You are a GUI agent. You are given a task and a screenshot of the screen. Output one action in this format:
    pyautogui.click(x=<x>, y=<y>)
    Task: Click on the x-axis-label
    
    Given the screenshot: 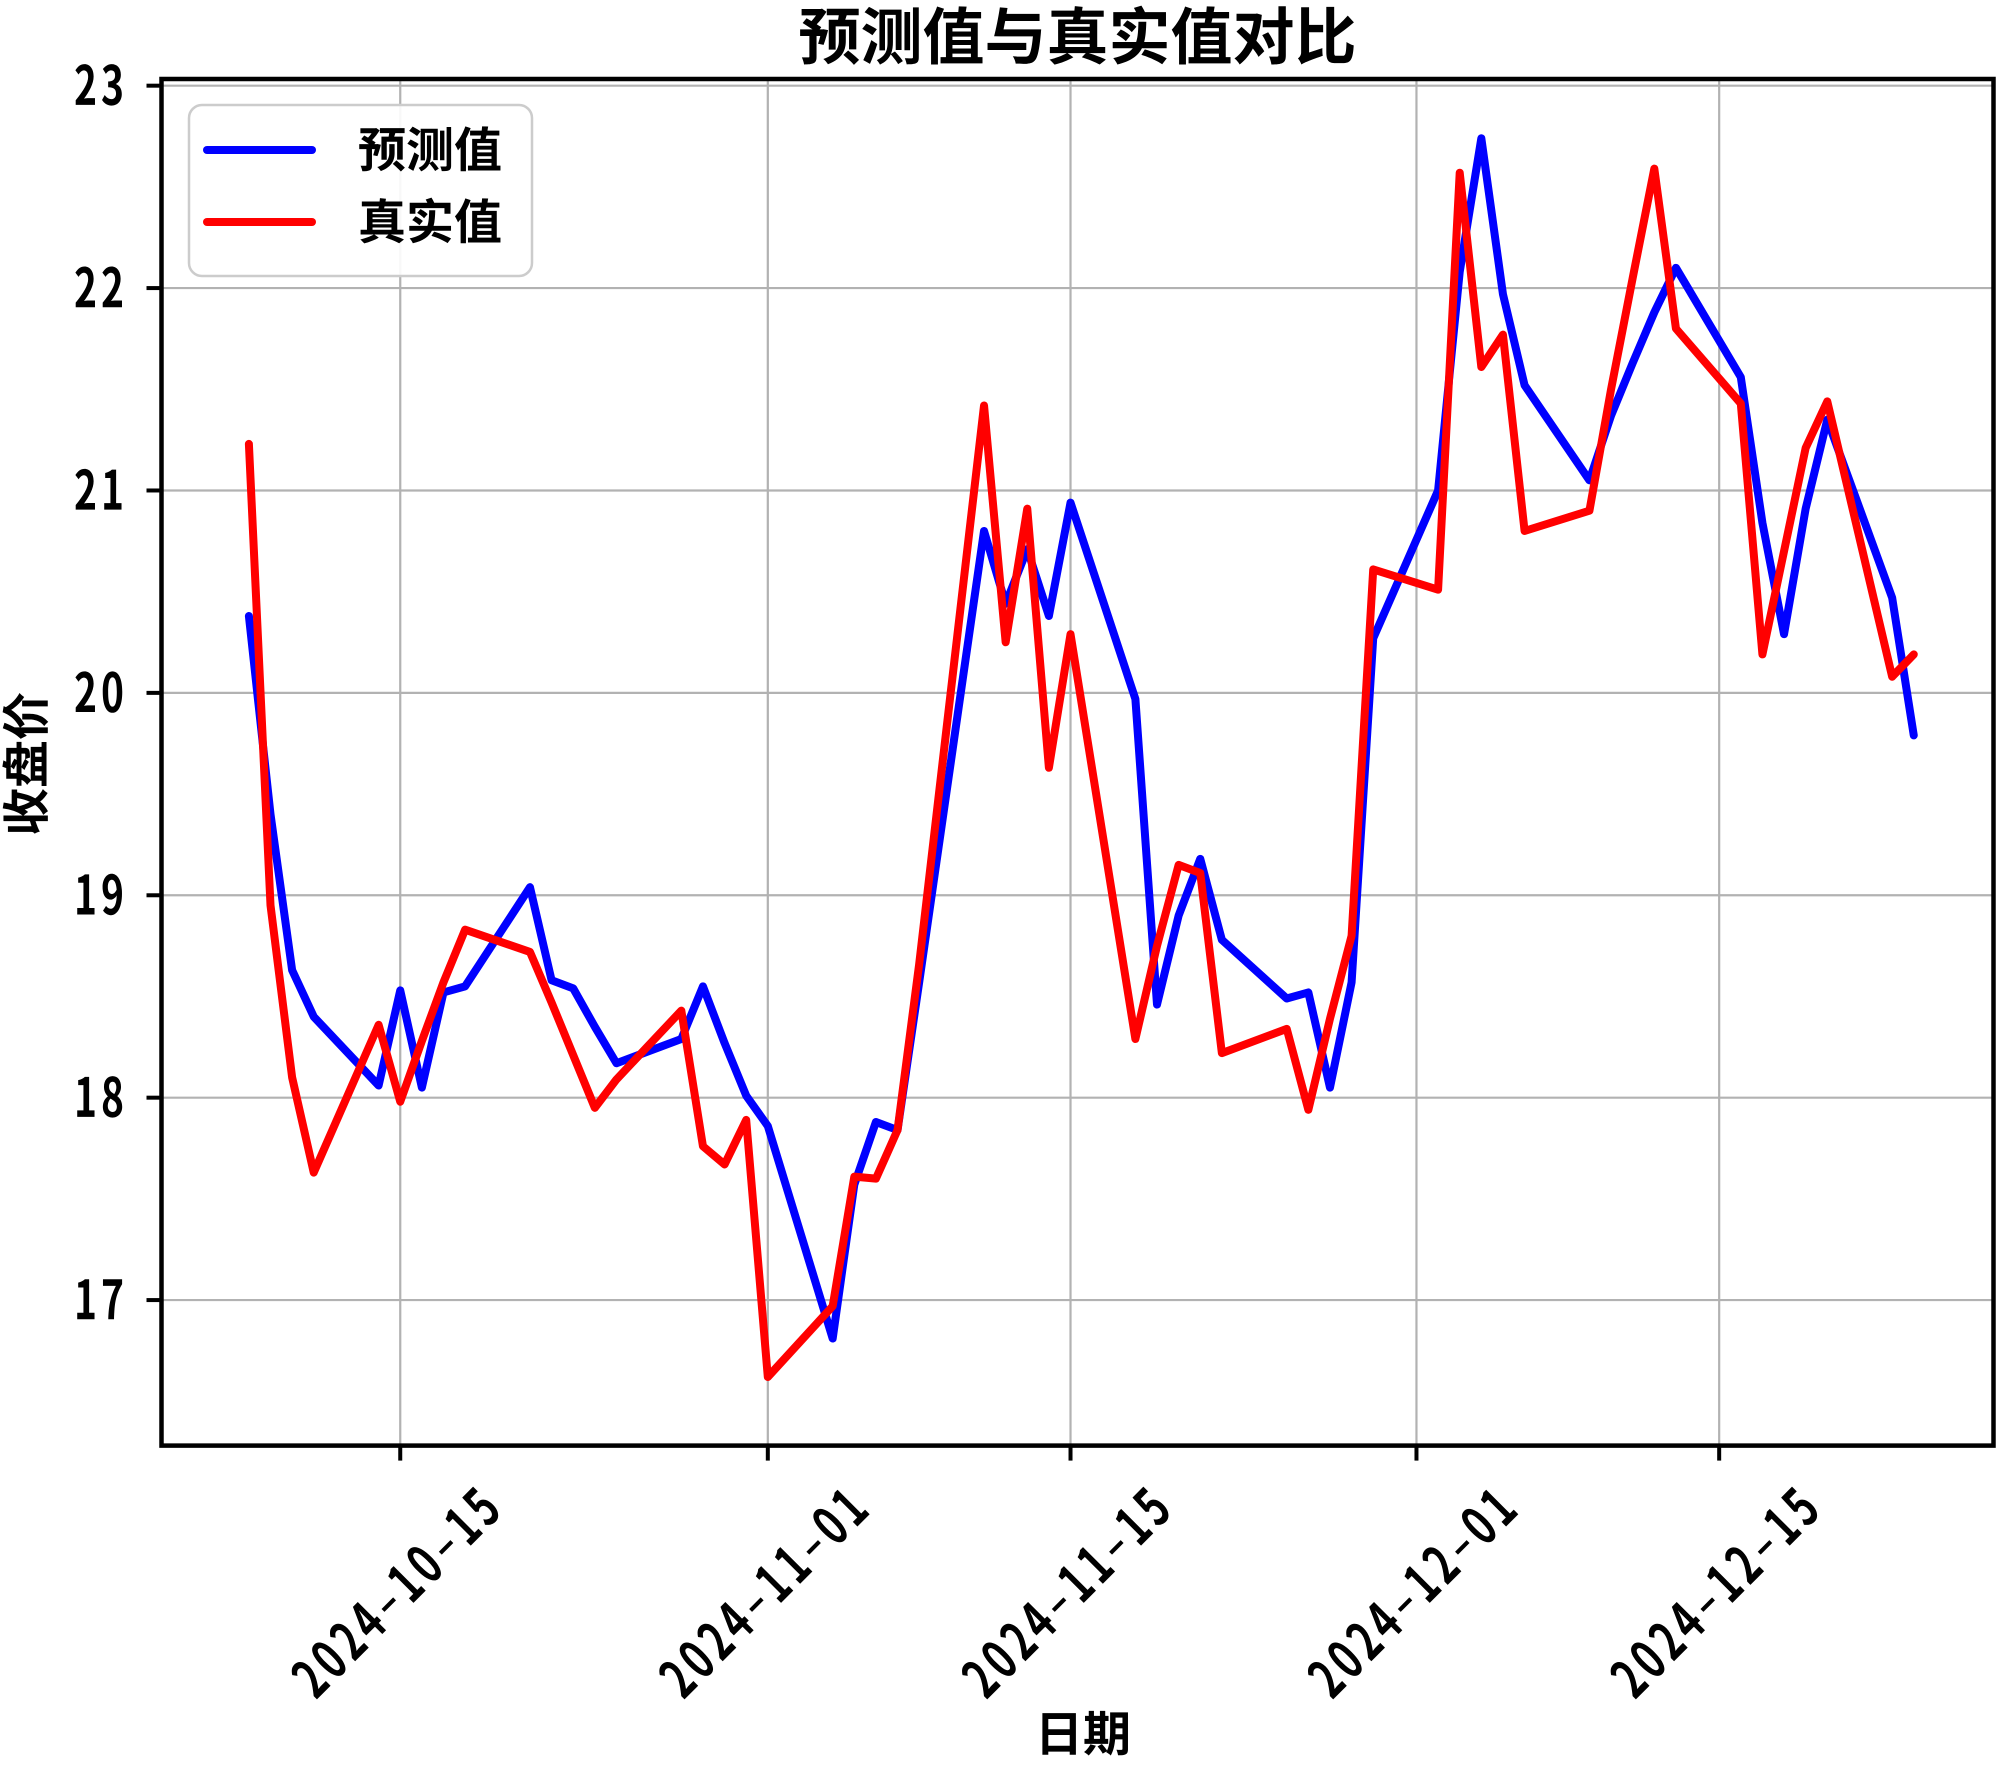 What is the action you would take?
    pyautogui.click(x=1085, y=1733)
    